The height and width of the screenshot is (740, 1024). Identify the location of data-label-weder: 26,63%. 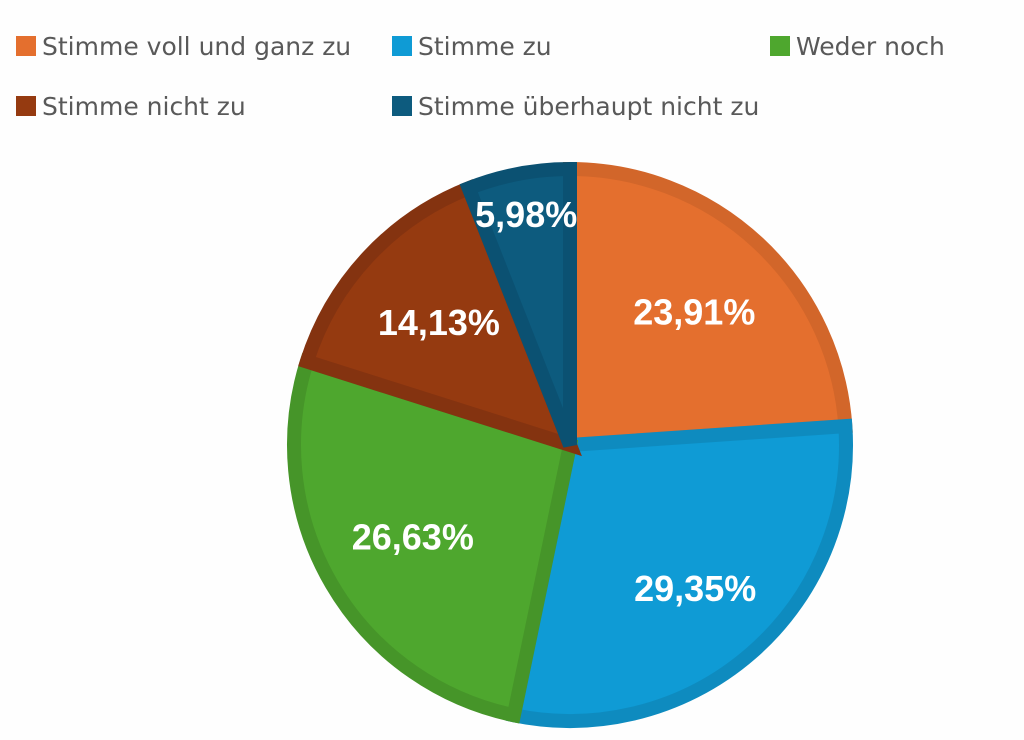
(413, 537).